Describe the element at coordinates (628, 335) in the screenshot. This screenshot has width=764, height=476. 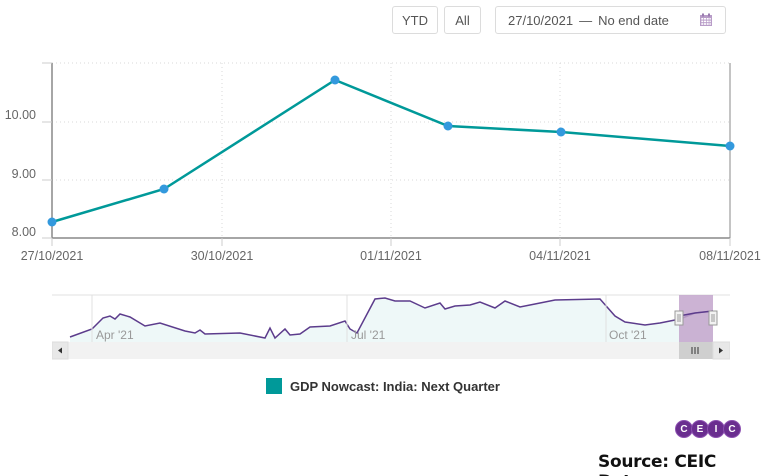
I see `navigator-label: Oct '21` at that location.